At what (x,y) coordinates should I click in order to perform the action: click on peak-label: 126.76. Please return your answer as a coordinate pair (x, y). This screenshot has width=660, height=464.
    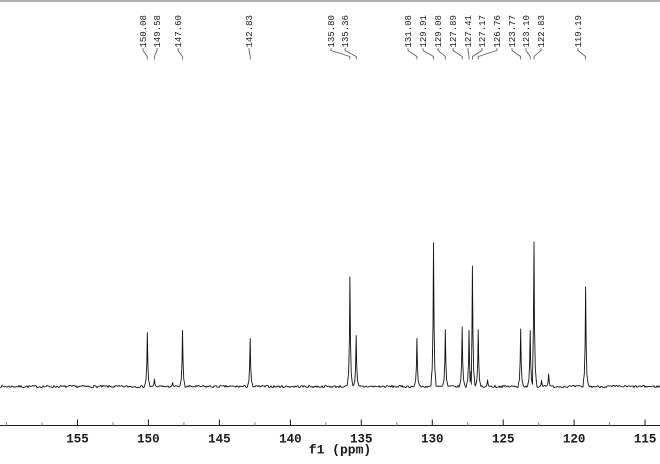
    Looking at the image, I should click on (498, 31).